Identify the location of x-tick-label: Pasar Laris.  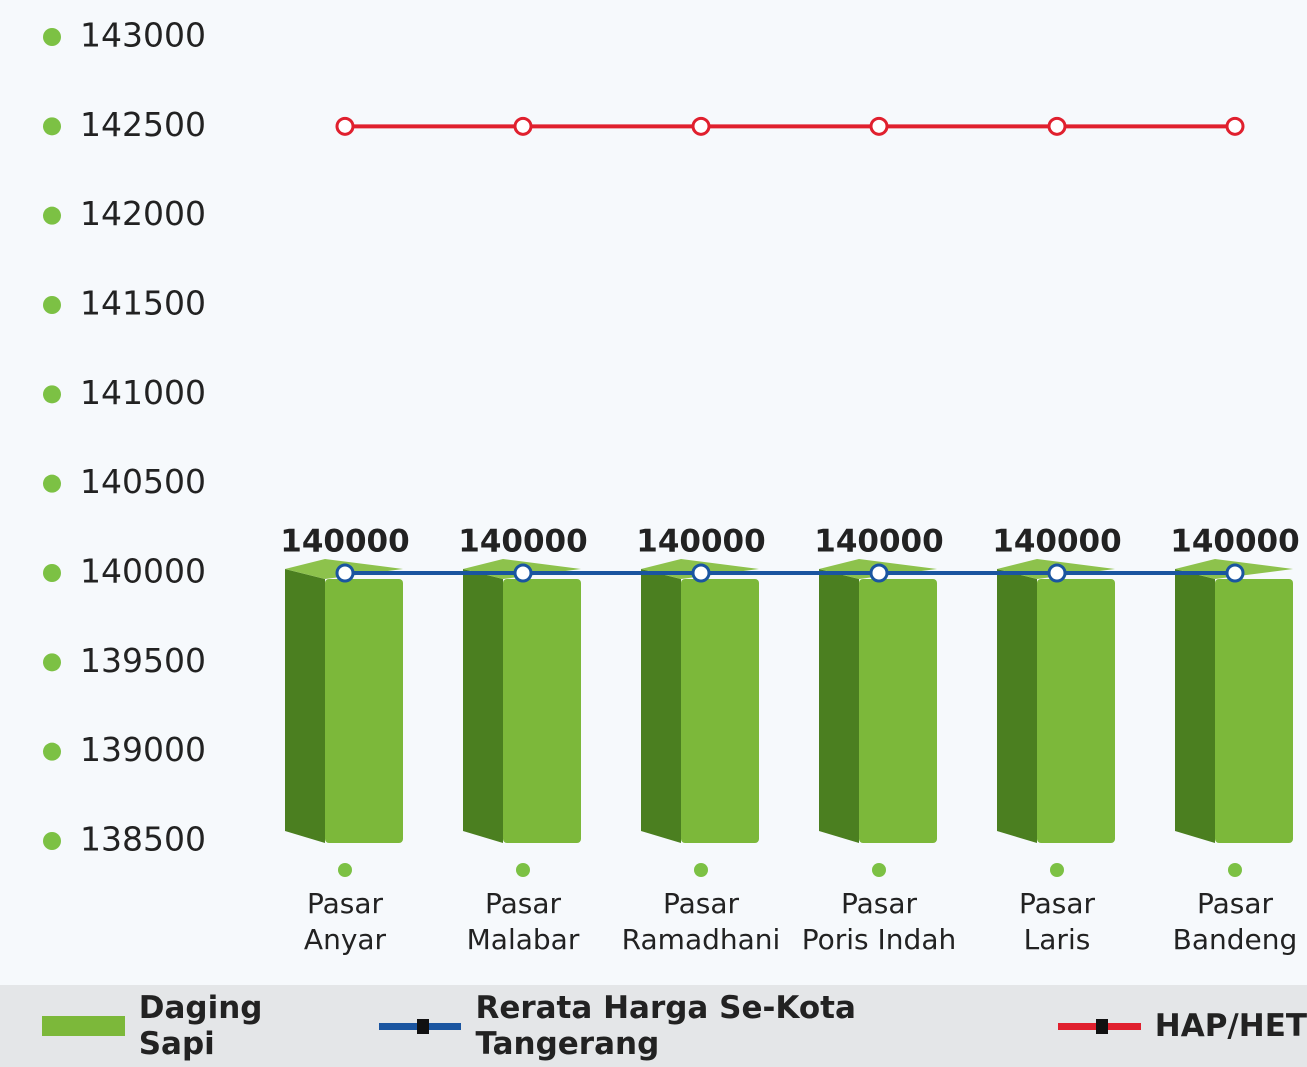
(1057, 921).